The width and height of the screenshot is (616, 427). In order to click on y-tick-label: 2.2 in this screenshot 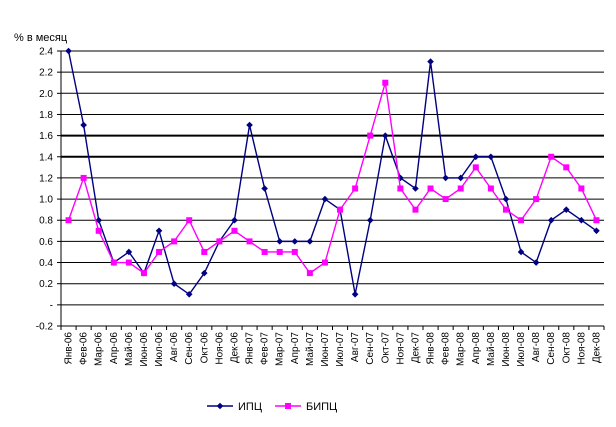, I will do `click(46, 73)`.